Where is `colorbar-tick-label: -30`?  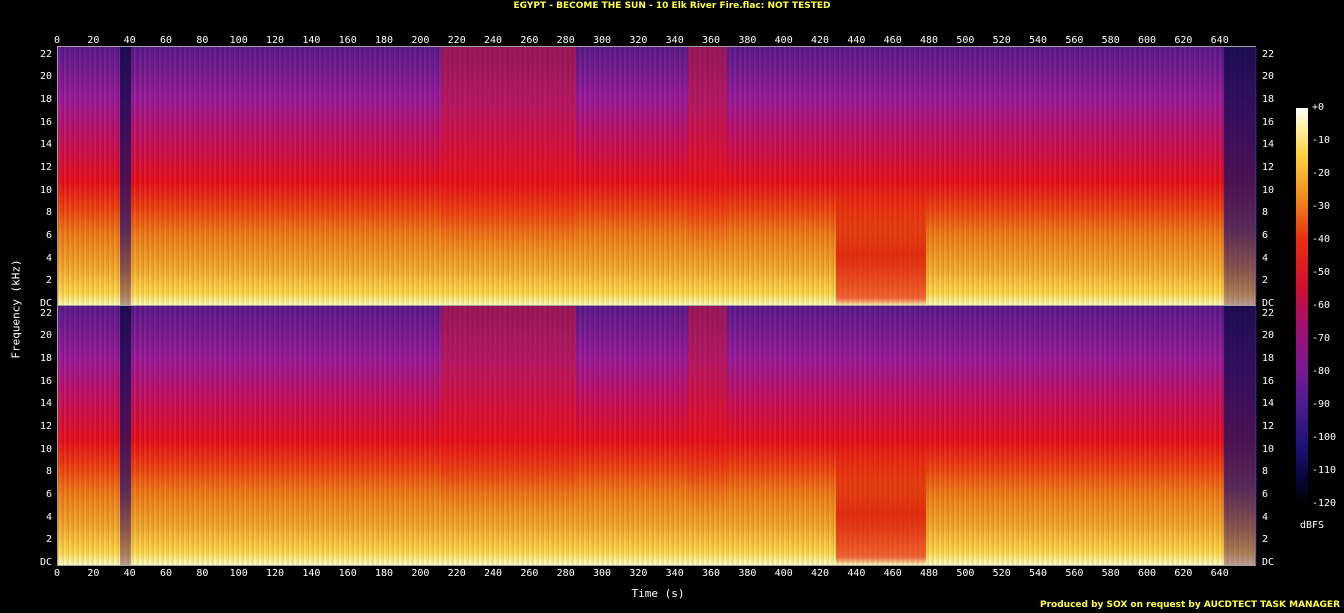 colorbar-tick-label: -30 is located at coordinates (1321, 206).